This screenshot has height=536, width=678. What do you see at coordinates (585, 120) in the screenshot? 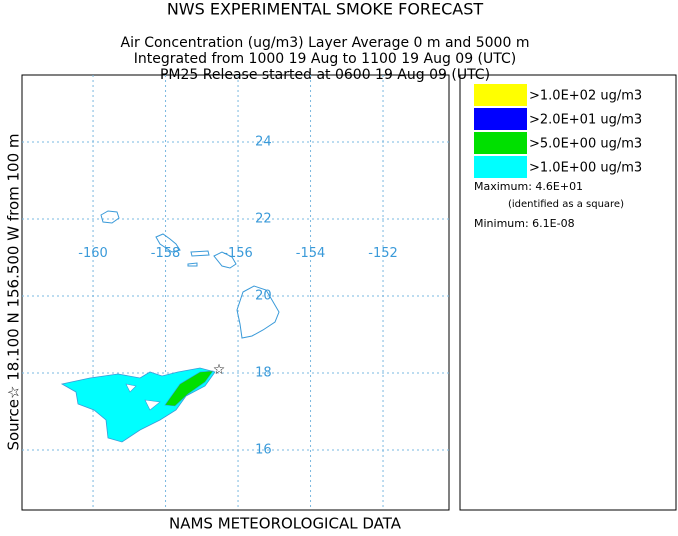
I see `legend-label: >2.0E+01 ug/m3` at bounding box center [585, 120].